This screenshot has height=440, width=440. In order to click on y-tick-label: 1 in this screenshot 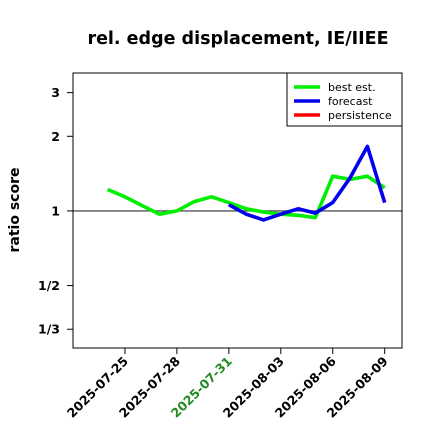, I will do `click(55, 210)`.